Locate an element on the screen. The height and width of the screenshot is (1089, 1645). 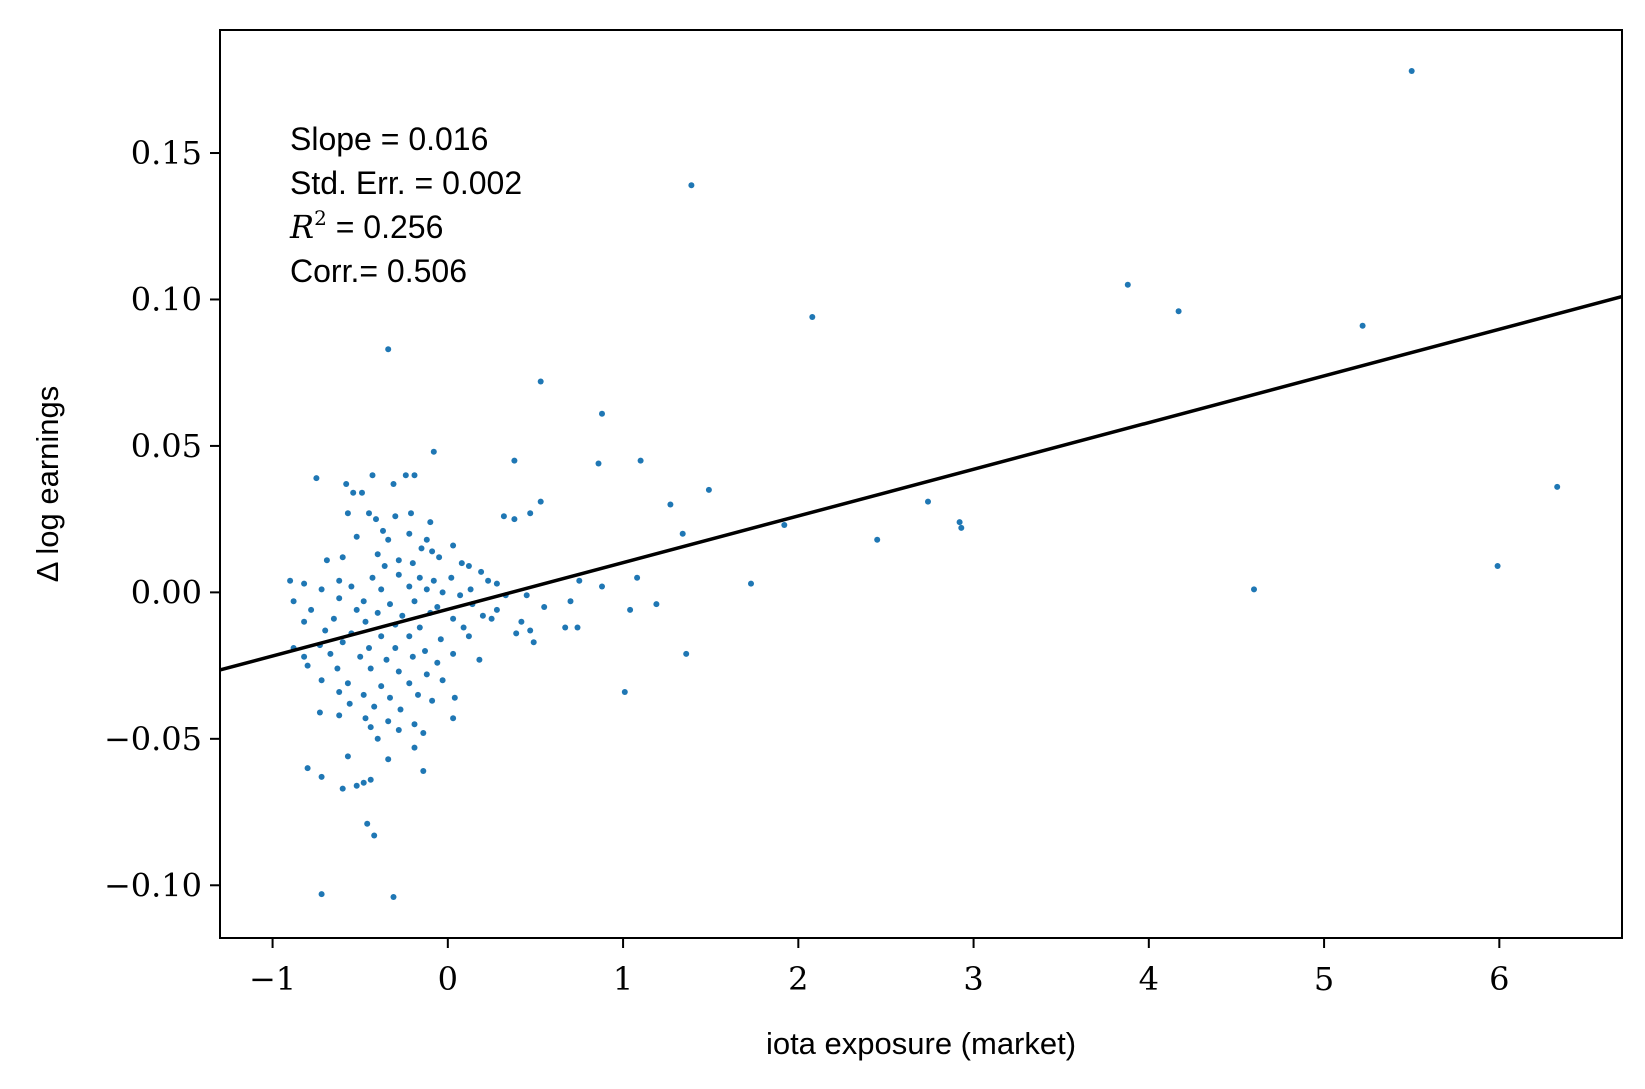
y-tick-label: 0.05 is located at coordinates (166, 446).